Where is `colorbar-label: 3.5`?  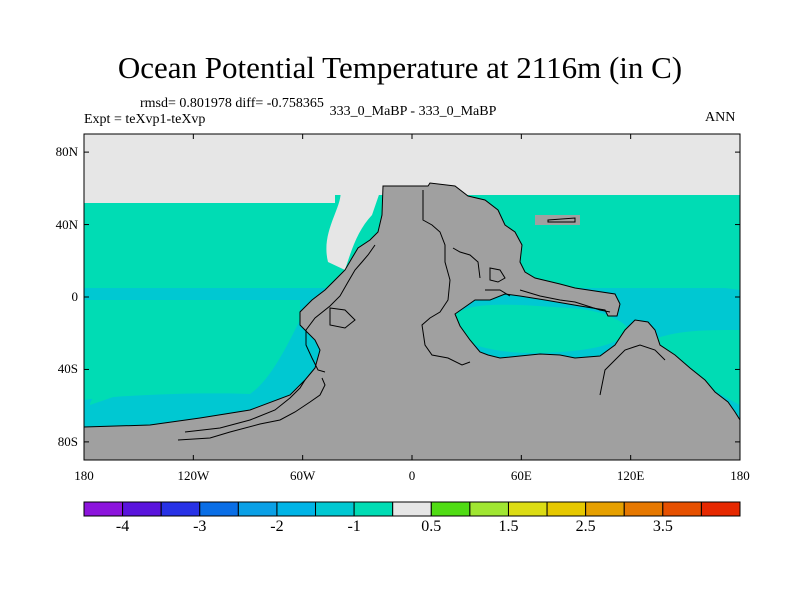 colorbar-label: 3.5 is located at coordinates (662, 526).